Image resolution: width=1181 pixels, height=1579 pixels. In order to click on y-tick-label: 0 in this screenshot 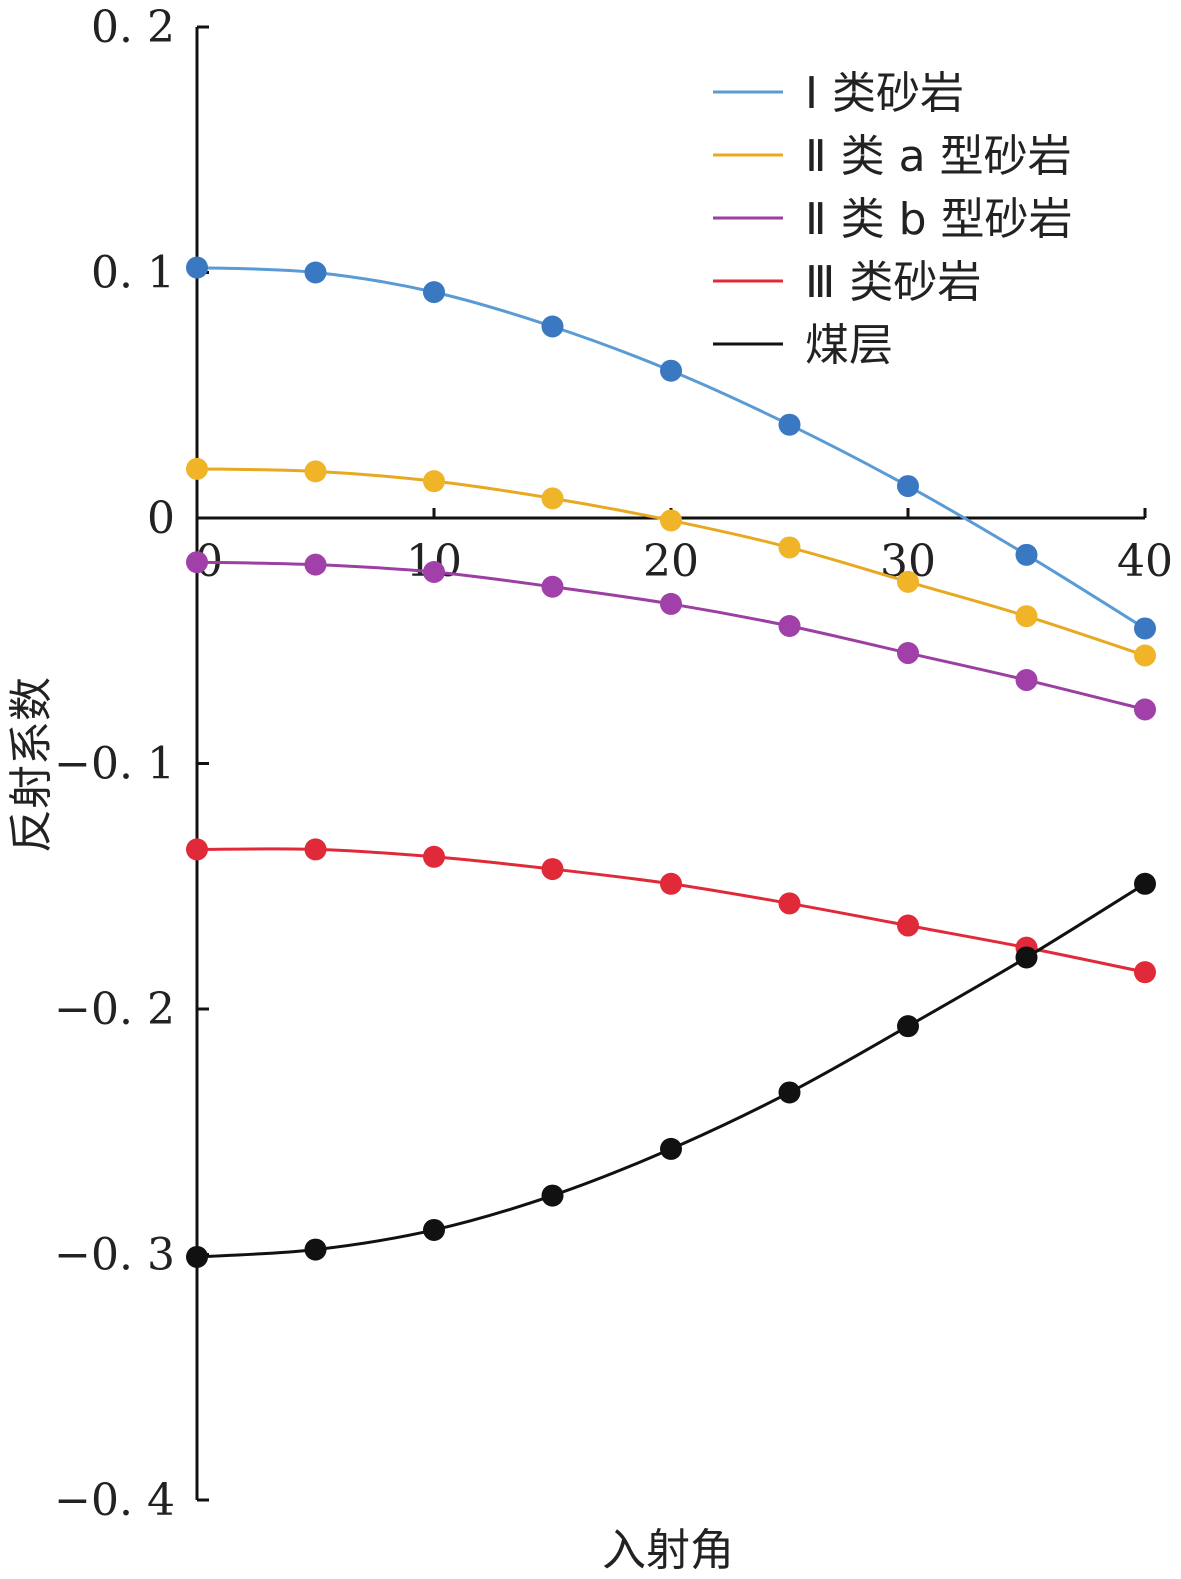, I will do `click(161, 518)`.